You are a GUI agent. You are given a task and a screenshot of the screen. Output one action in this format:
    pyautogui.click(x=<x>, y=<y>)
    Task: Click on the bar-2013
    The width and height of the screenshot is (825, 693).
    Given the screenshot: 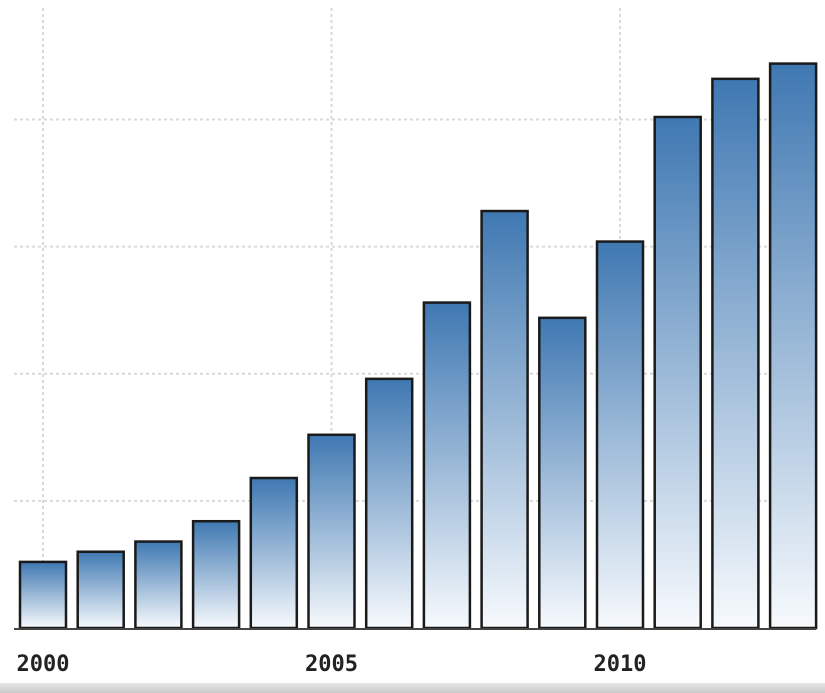 What is the action you would take?
    pyautogui.click(x=793, y=346)
    